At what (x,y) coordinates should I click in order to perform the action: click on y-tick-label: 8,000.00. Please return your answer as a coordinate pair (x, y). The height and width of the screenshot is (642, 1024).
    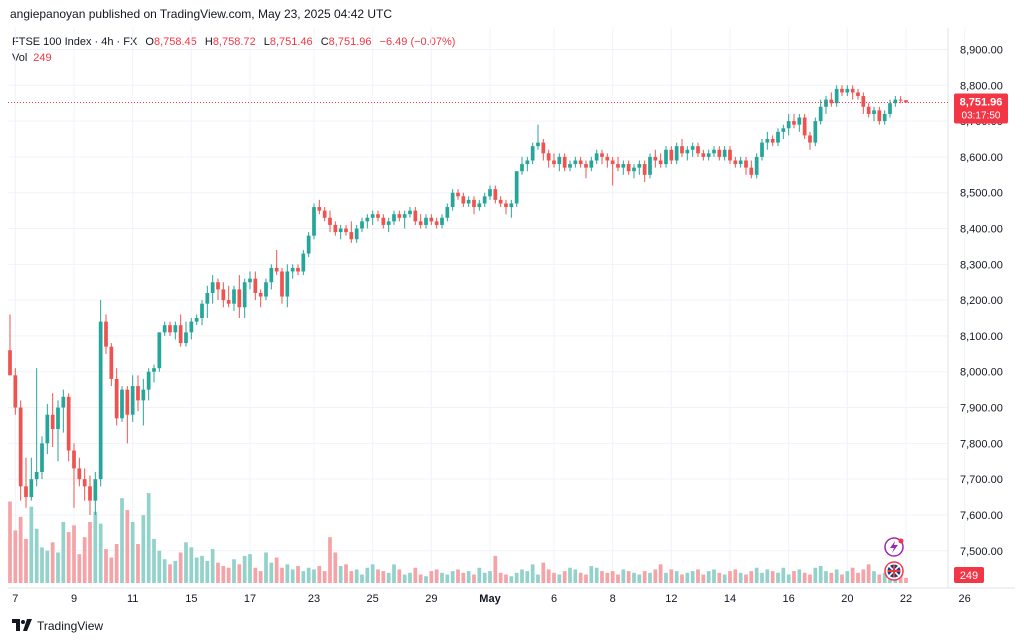
    Looking at the image, I should click on (981, 373).